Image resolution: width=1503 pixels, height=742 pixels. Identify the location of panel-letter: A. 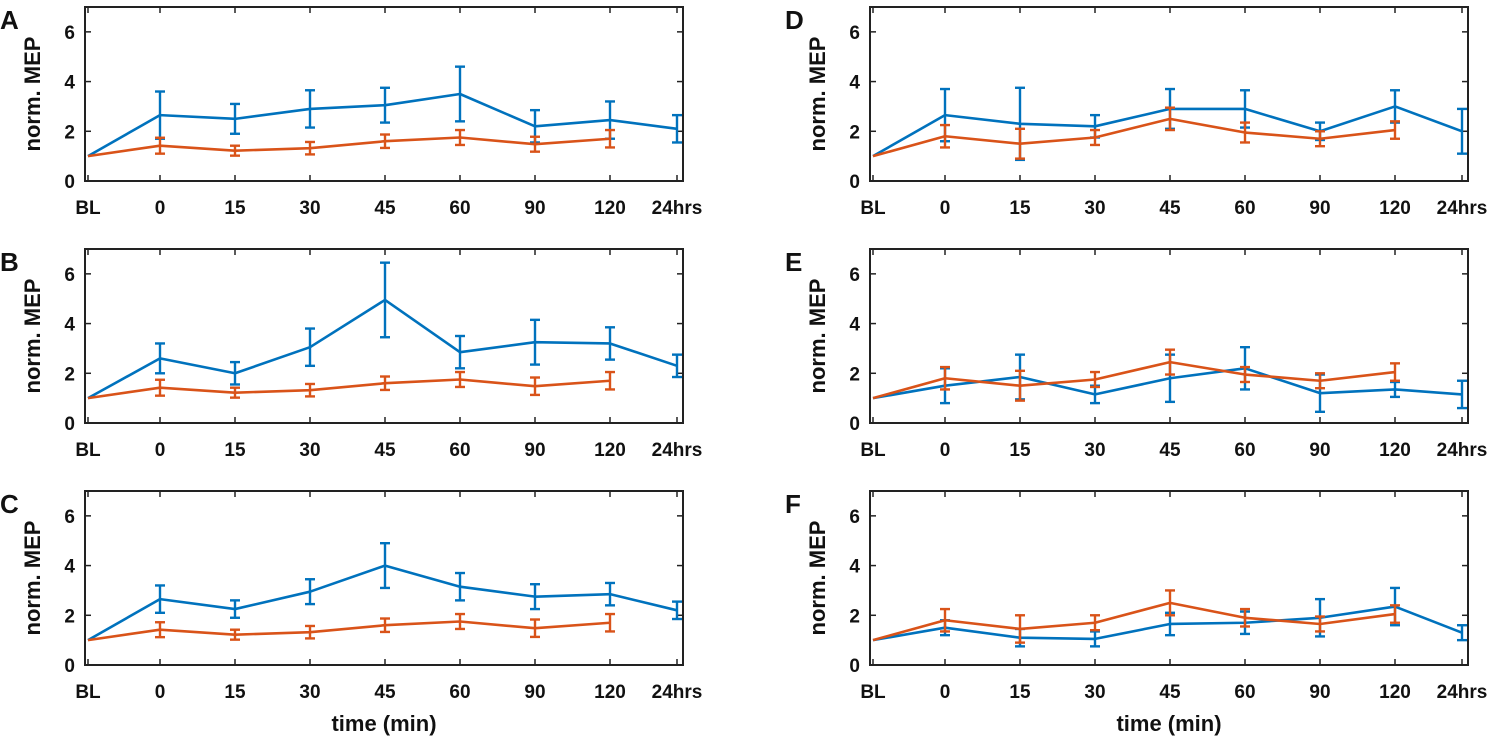
(9, 20).